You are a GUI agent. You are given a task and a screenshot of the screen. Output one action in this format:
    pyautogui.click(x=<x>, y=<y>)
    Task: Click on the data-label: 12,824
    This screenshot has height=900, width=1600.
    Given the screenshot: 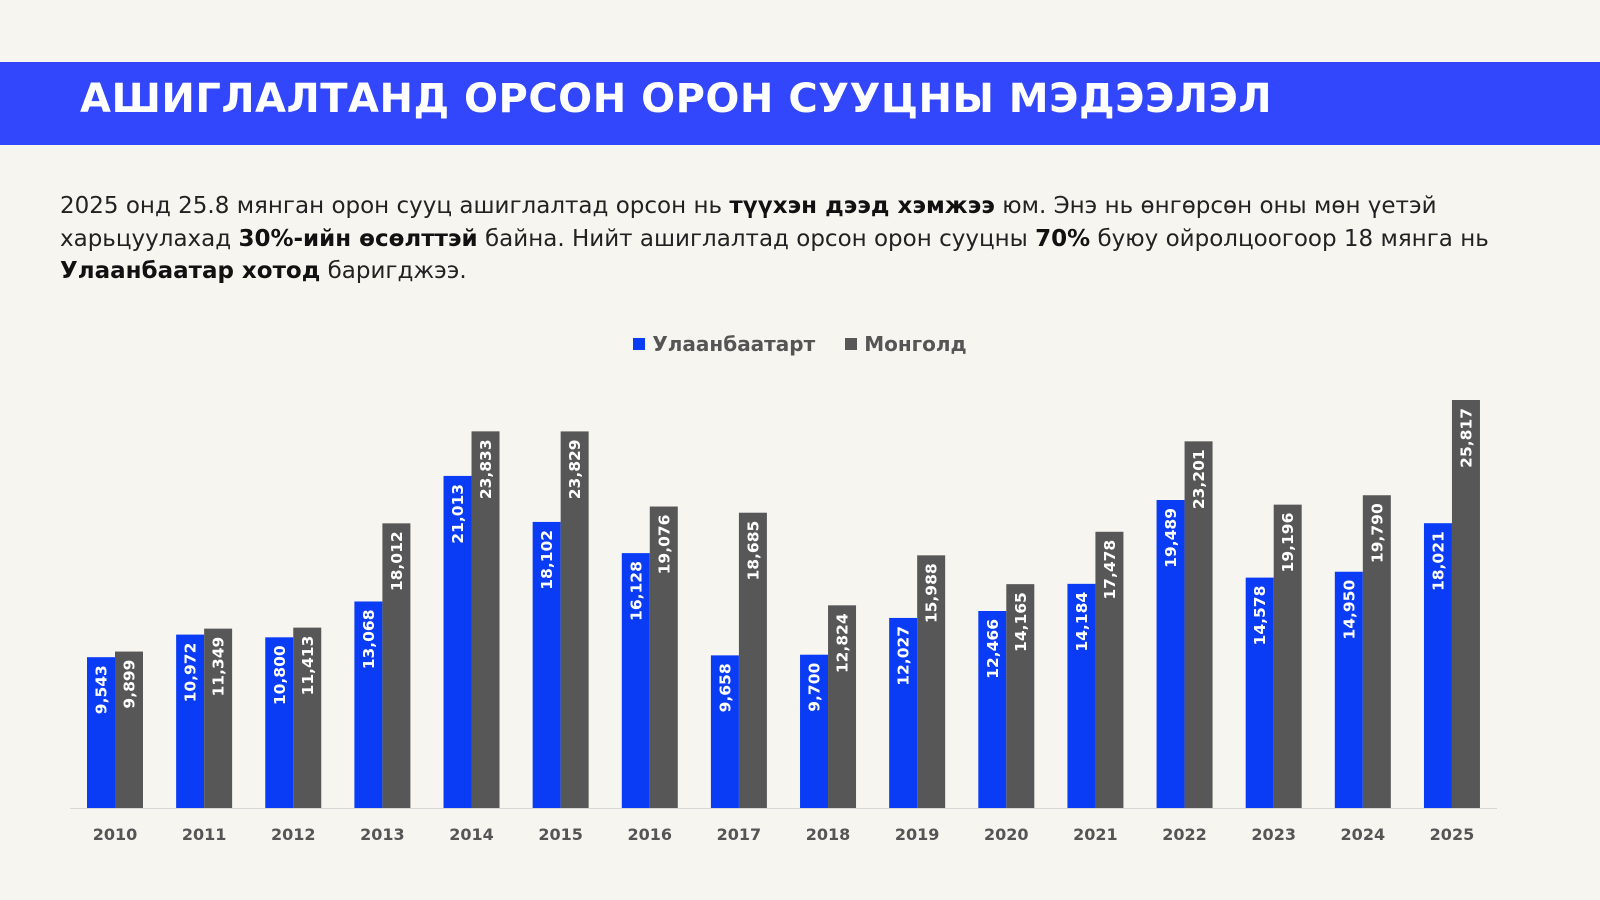 What is the action you would take?
    pyautogui.click(x=843, y=643)
    